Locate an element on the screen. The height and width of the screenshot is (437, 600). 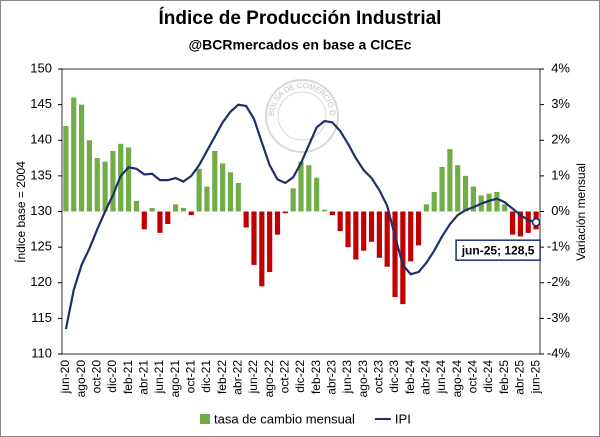
y2-tick-label: 3% is located at coordinates (560, 103).